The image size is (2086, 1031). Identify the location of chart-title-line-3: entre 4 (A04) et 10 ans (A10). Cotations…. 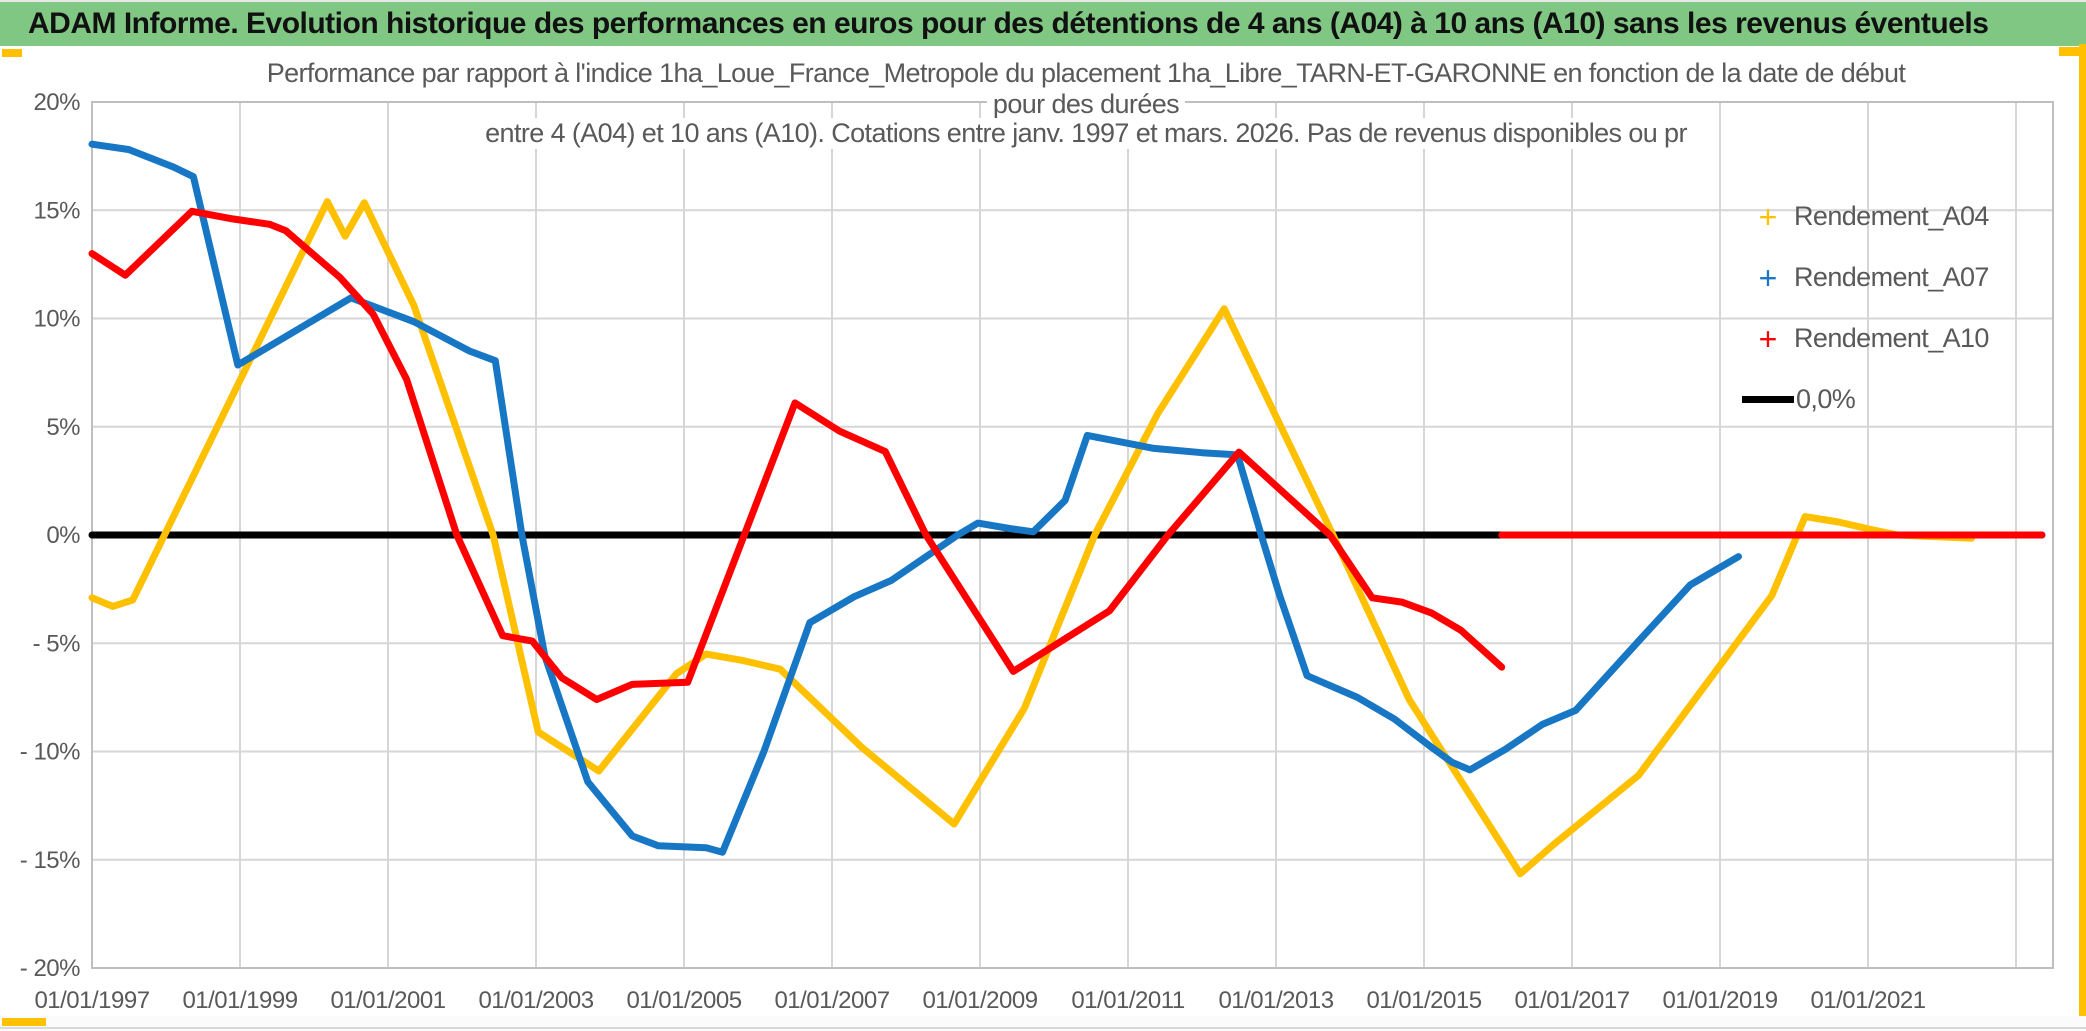
(1086, 133).